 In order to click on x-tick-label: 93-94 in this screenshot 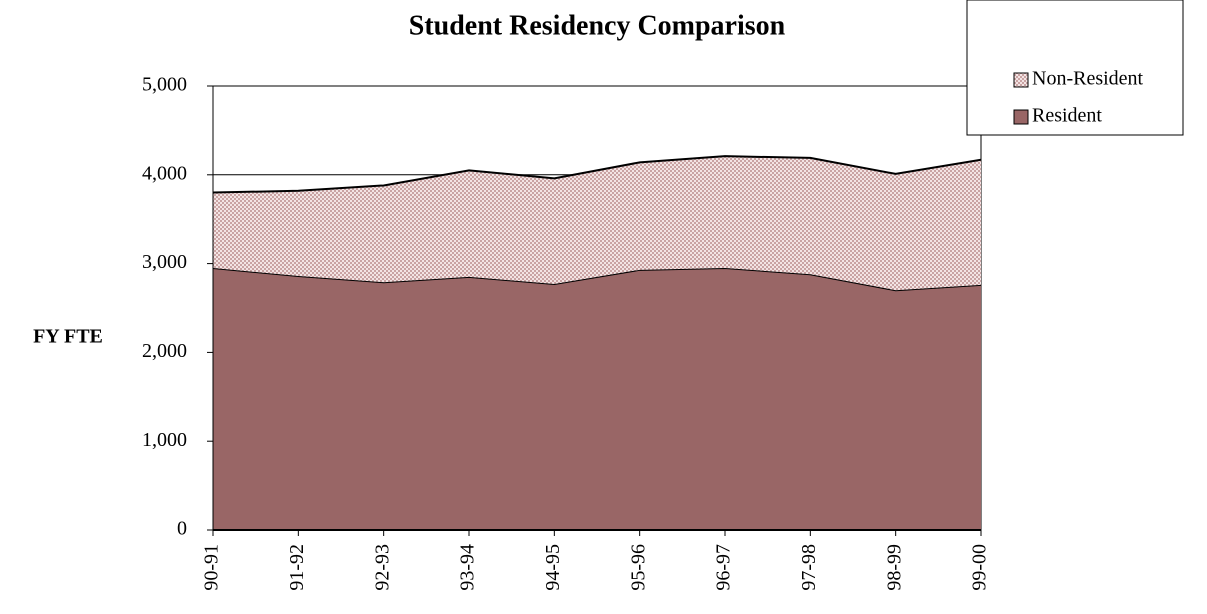, I will do `click(468, 567)`.